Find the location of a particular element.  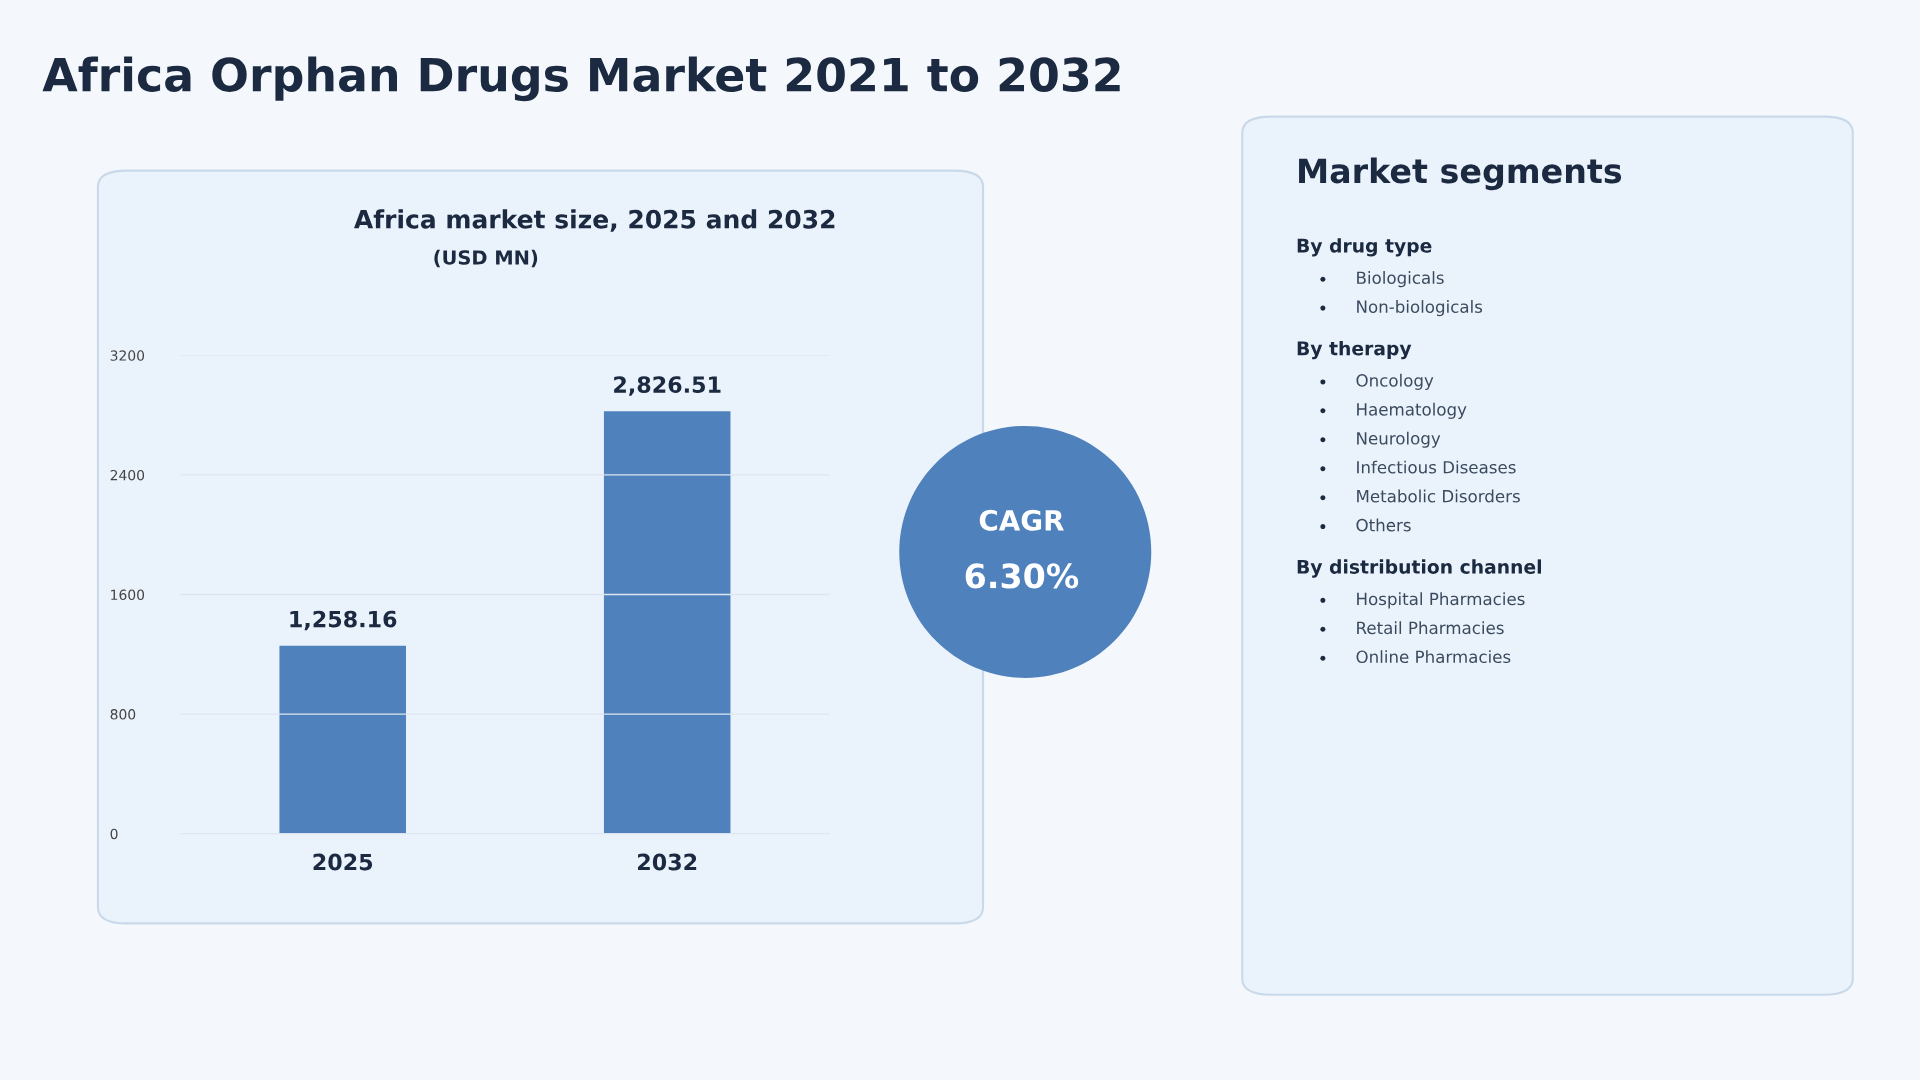

text: Online Pharmacies is located at coordinates (1433, 657).